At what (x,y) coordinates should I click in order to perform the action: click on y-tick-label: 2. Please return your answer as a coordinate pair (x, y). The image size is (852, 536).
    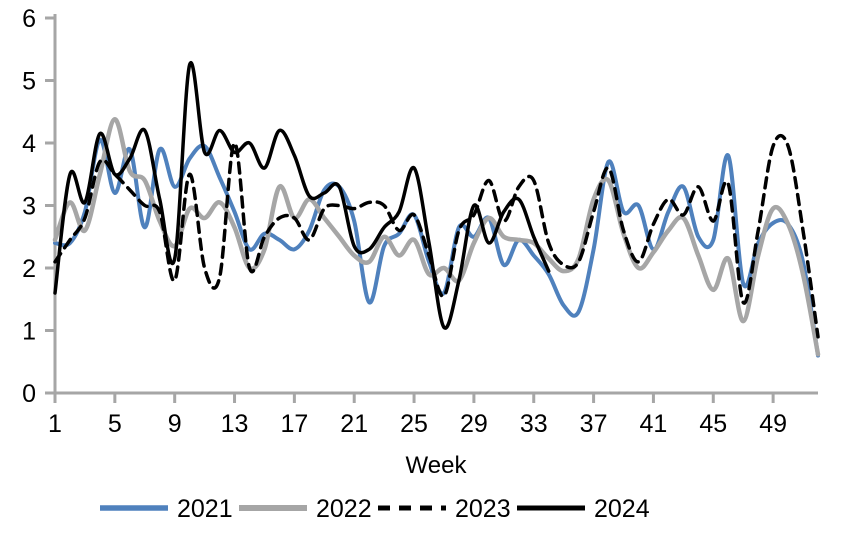
    Looking at the image, I should click on (29, 269).